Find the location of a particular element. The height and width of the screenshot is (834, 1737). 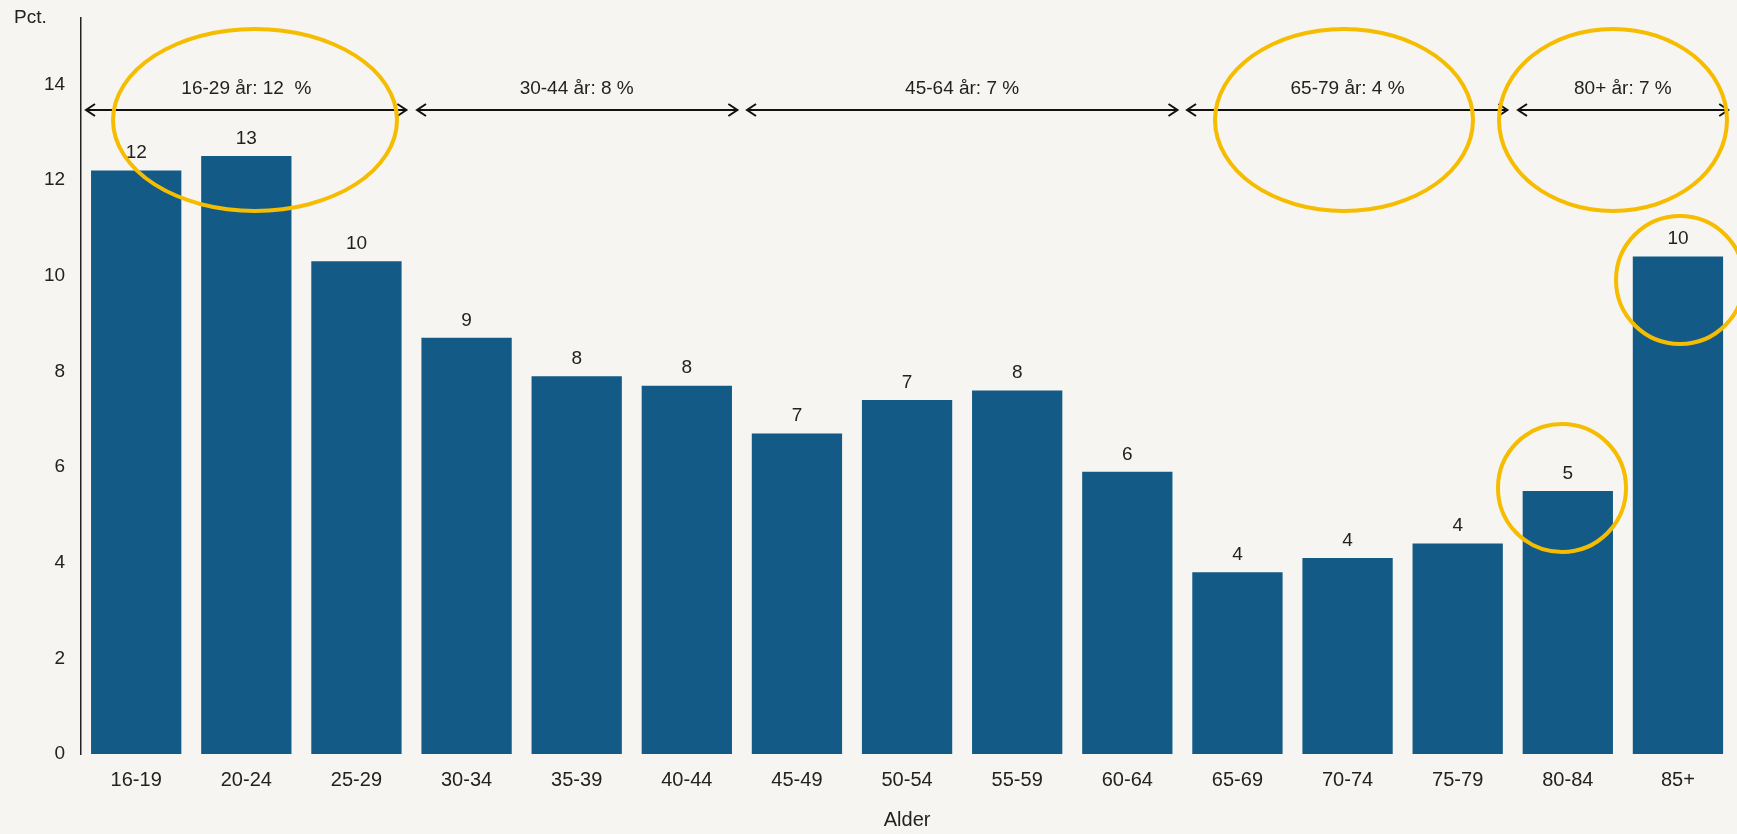

x-axis-title: Alder is located at coordinates (907, 818).